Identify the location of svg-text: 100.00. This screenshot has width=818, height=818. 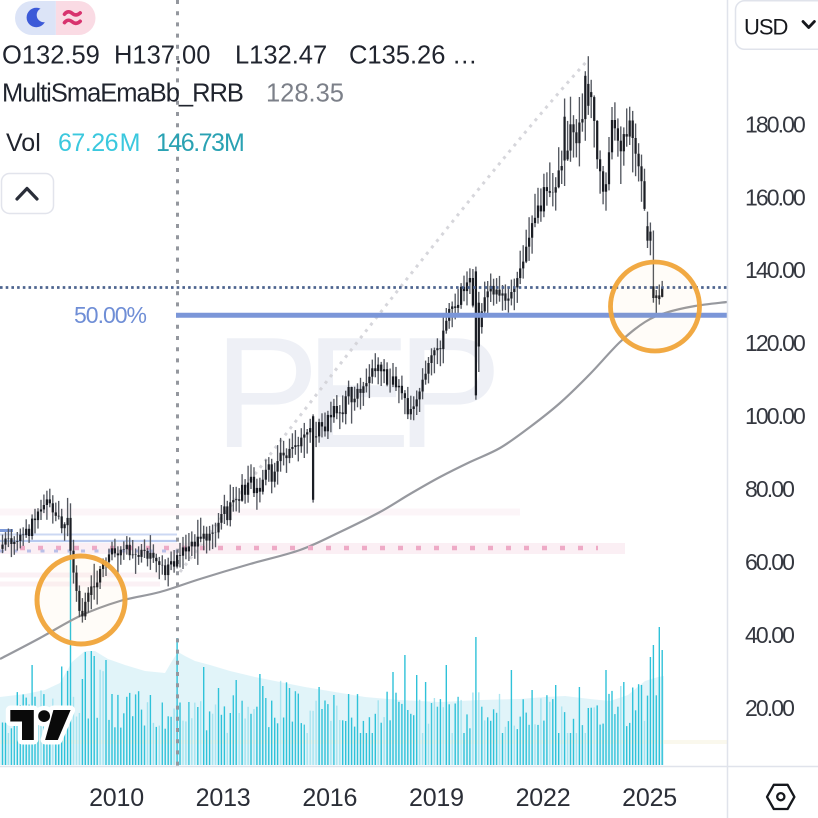
(775, 416).